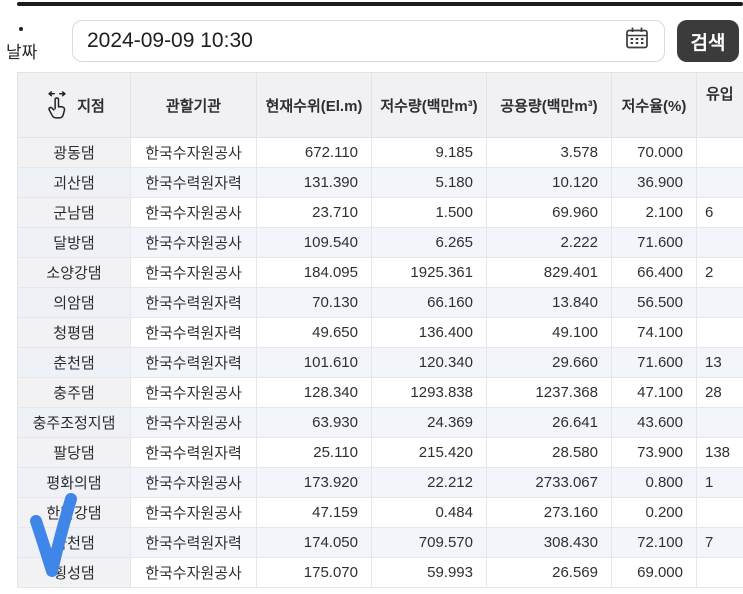 The image size is (743, 594). Describe the element at coordinates (654, 212) in the screenshot. I see `cell-rate: 2.100` at that location.